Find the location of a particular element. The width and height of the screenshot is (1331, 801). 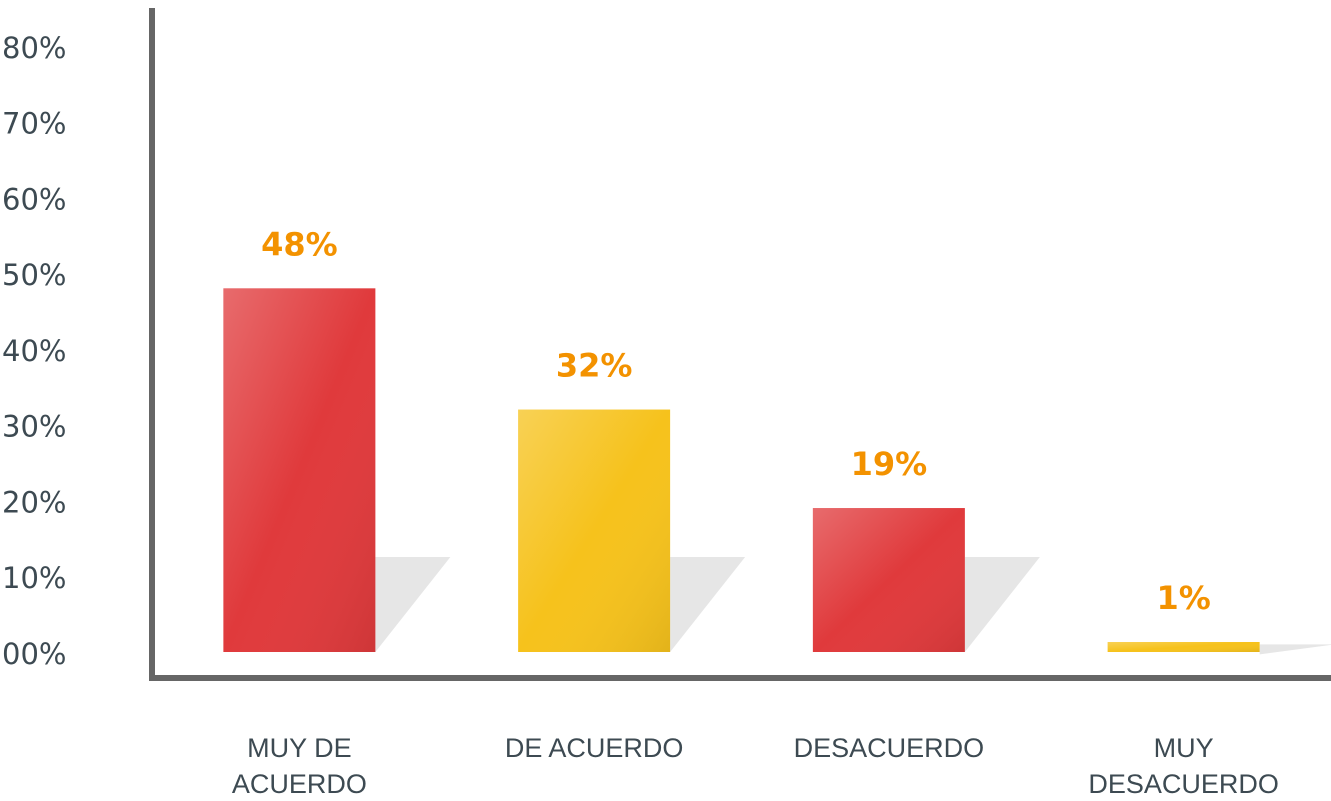

x-tick-label: MUY DESACUERDO is located at coordinates (1183, 766).